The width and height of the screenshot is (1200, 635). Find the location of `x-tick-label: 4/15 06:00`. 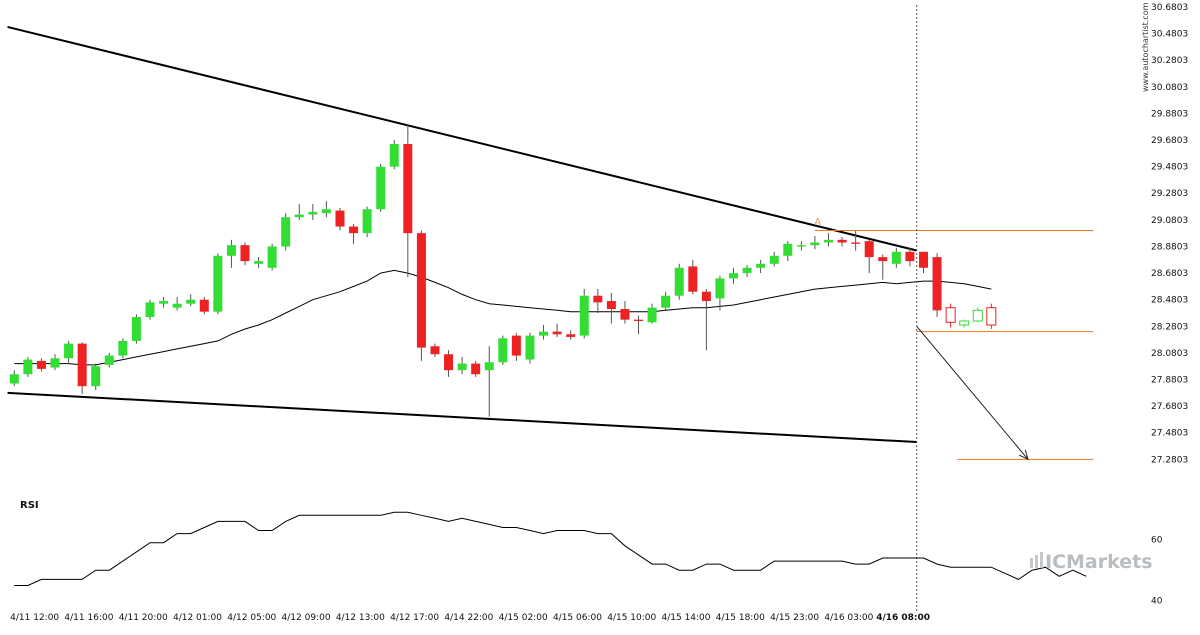

x-tick-label: 4/15 06:00 is located at coordinates (577, 618).